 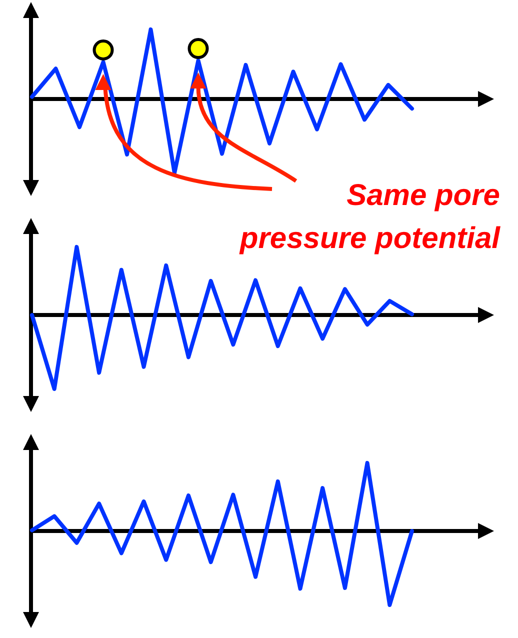 What do you see at coordinates (369, 217) in the screenshot?
I see `annotation: Same pore pressure potential` at bounding box center [369, 217].